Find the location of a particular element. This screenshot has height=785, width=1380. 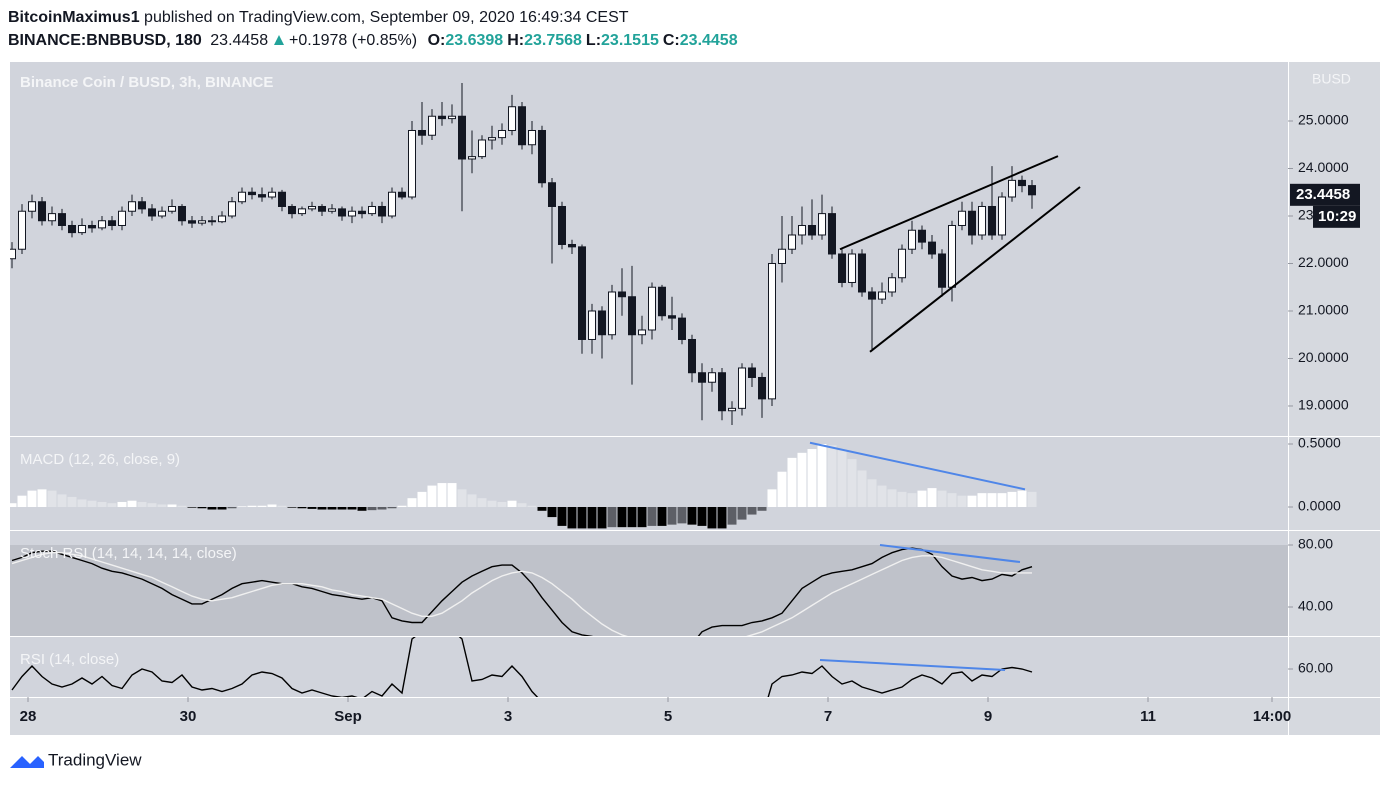

y-tick-label: 80.00 is located at coordinates (1315, 544).